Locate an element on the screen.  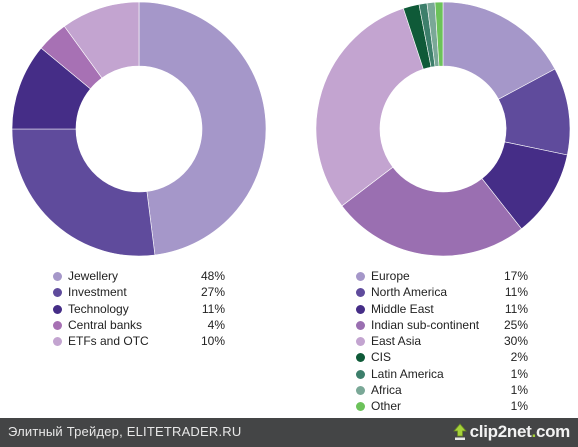
footer-credit: Элитный Трейдер, ELITETRADER.RU is located at coordinates (125, 431).